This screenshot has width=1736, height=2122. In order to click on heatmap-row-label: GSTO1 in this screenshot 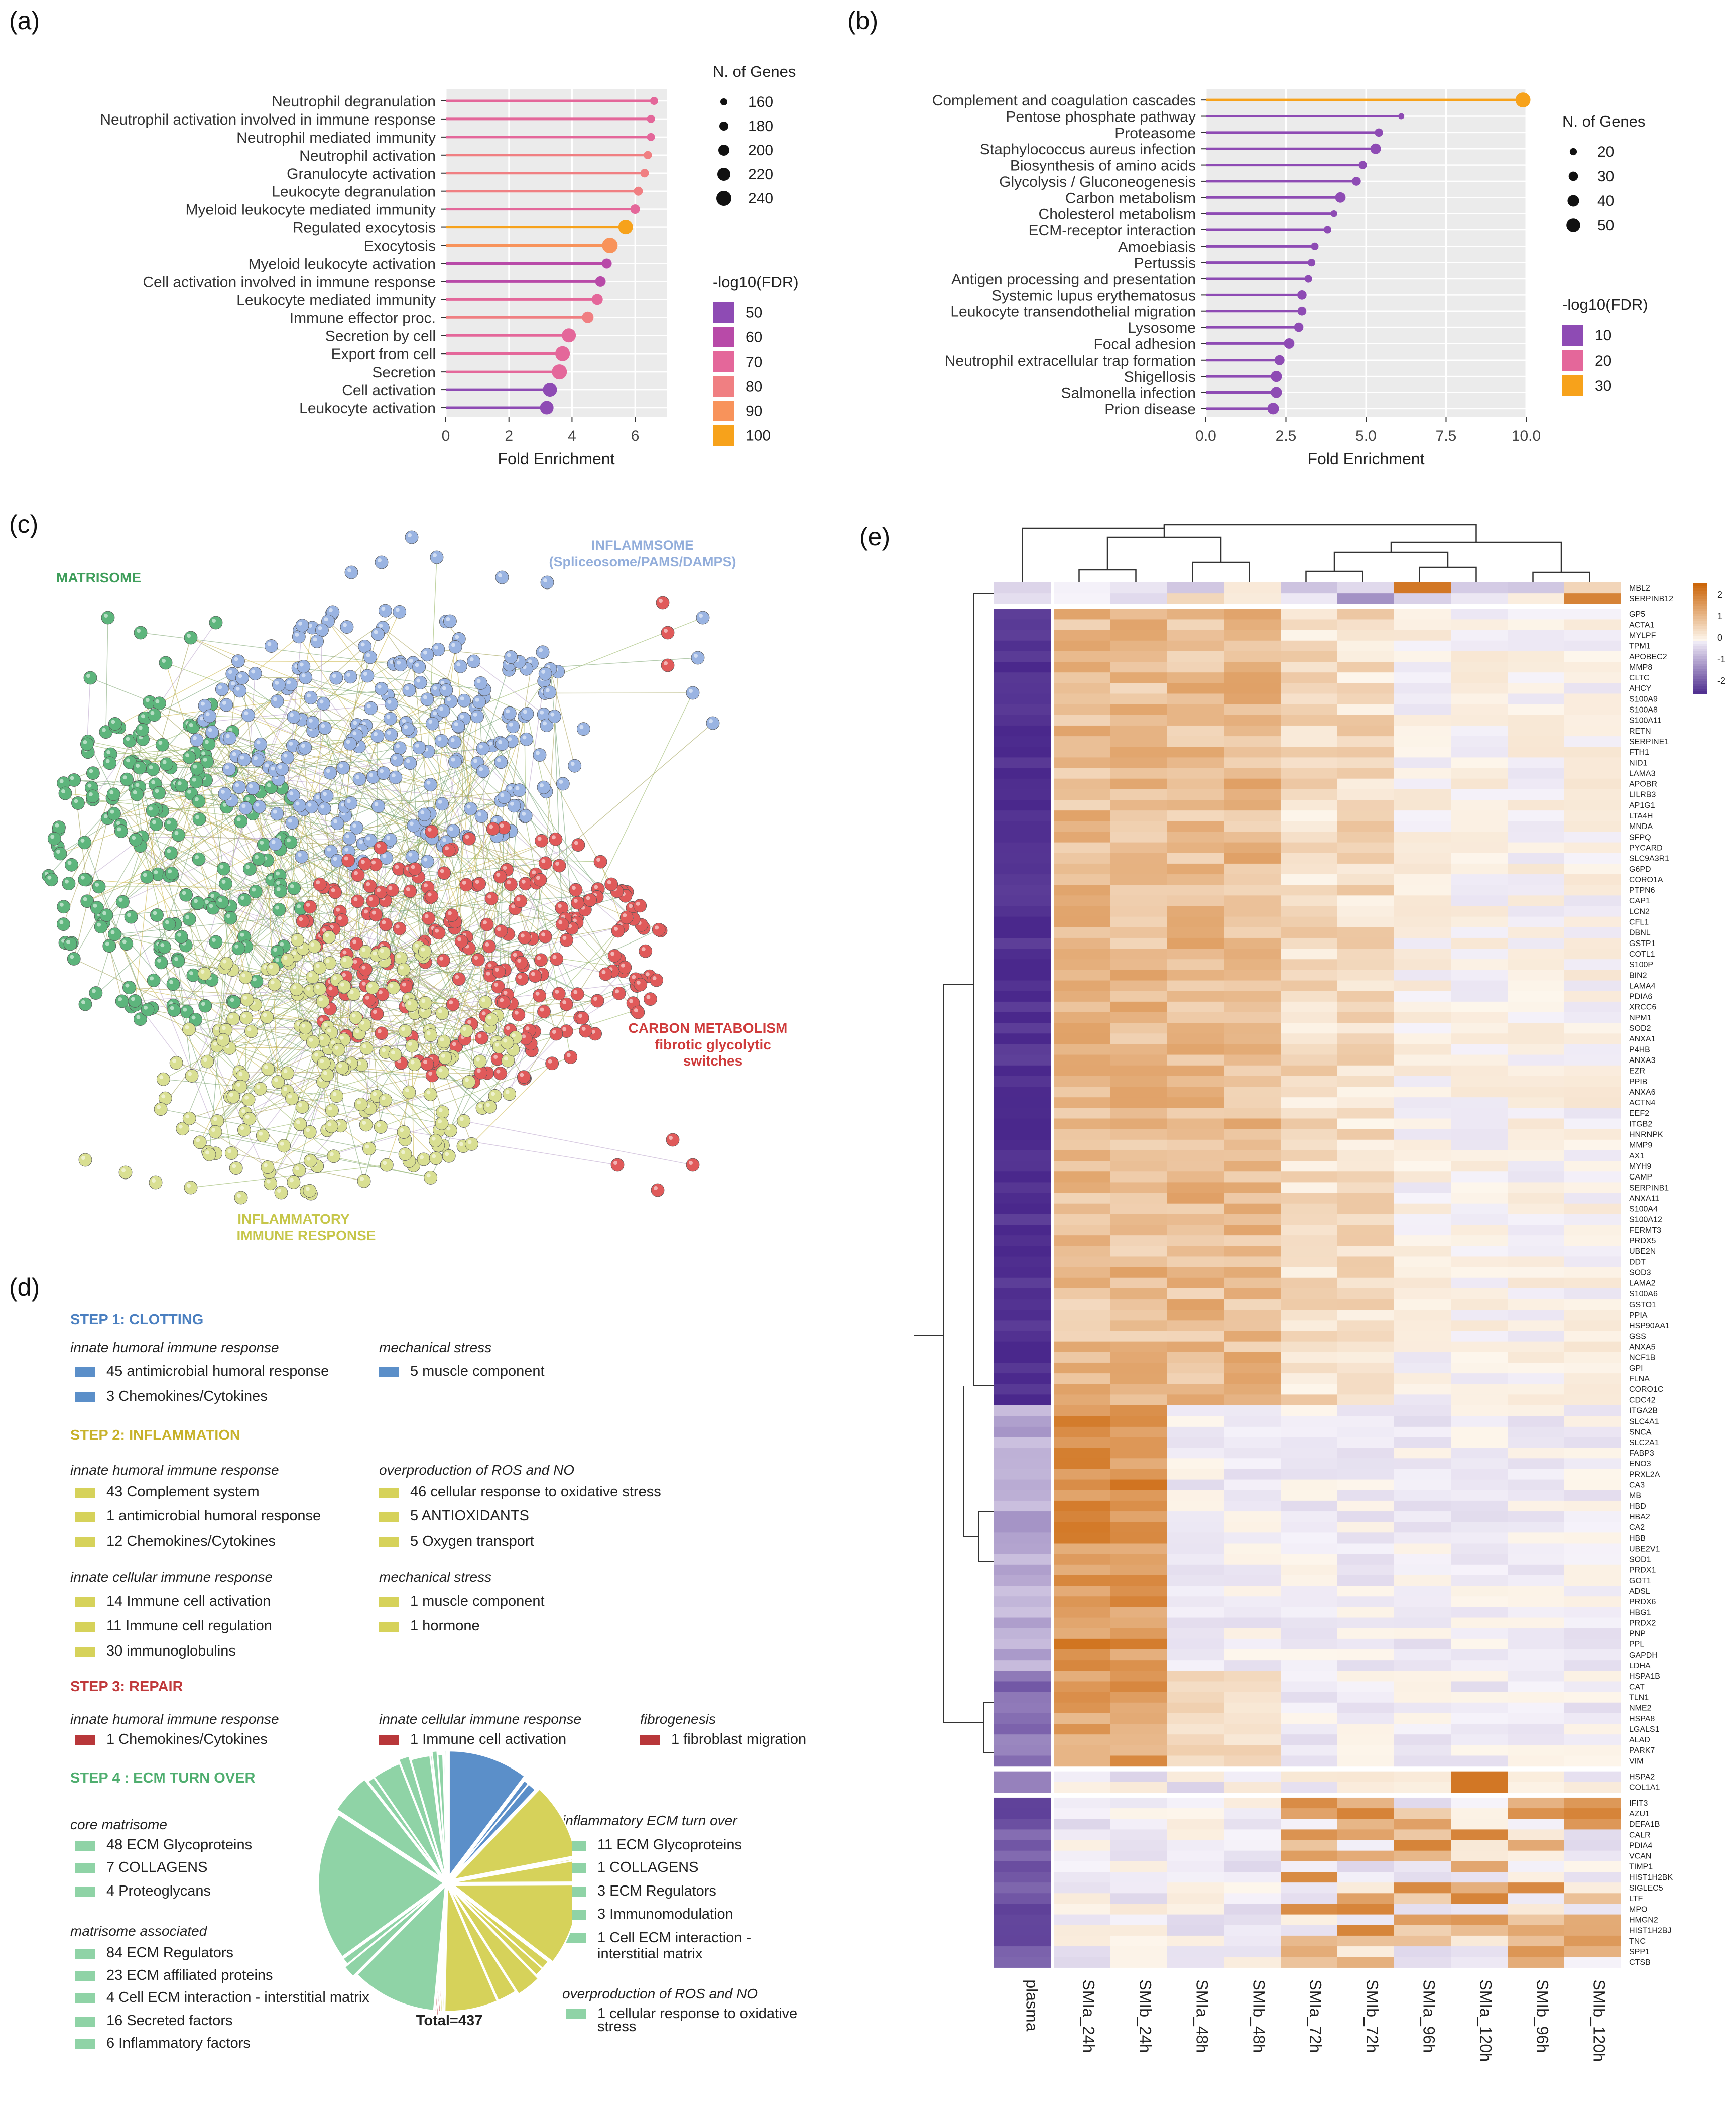, I will do `click(1642, 1305)`.